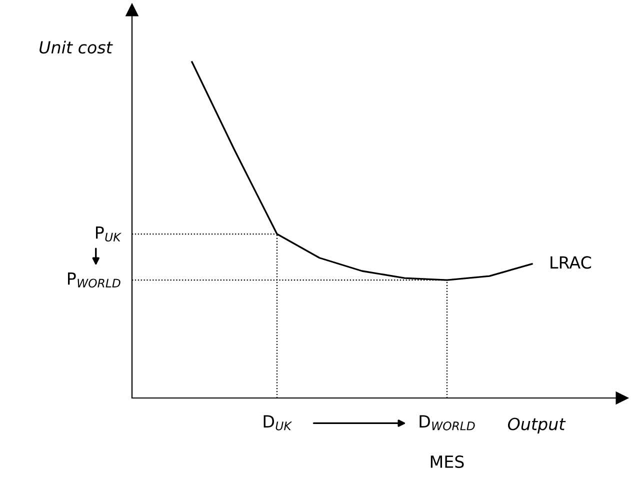 The height and width of the screenshot is (478, 631). Describe the element at coordinates (109, 234) in the screenshot. I see `ref-line-label: P$_{UK}$` at that location.